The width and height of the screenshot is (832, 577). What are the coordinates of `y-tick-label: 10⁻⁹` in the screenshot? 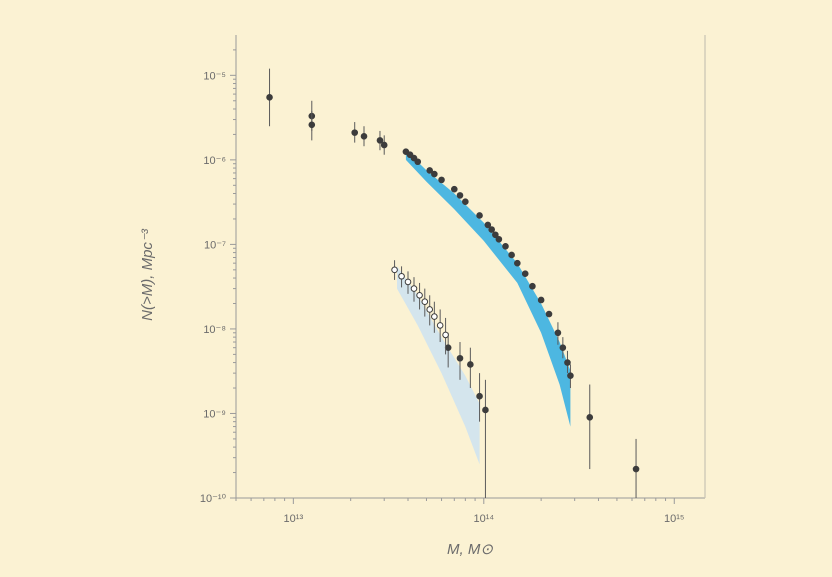 It's located at (214, 414).